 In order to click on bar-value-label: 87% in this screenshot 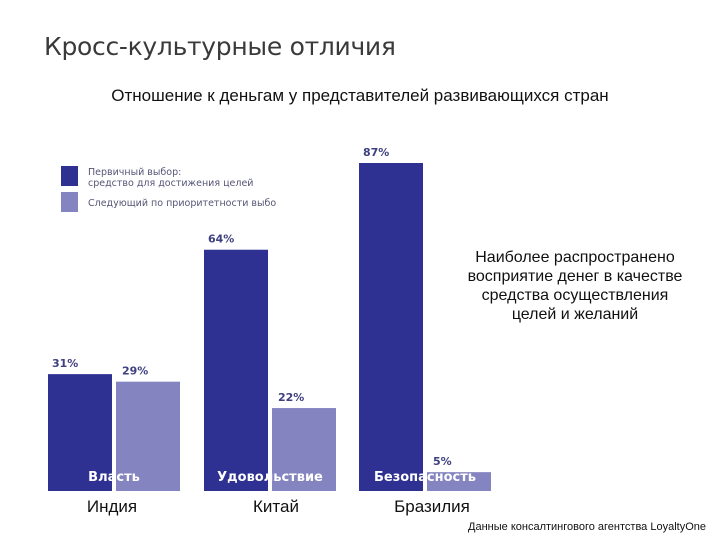, I will do `click(376, 152)`.